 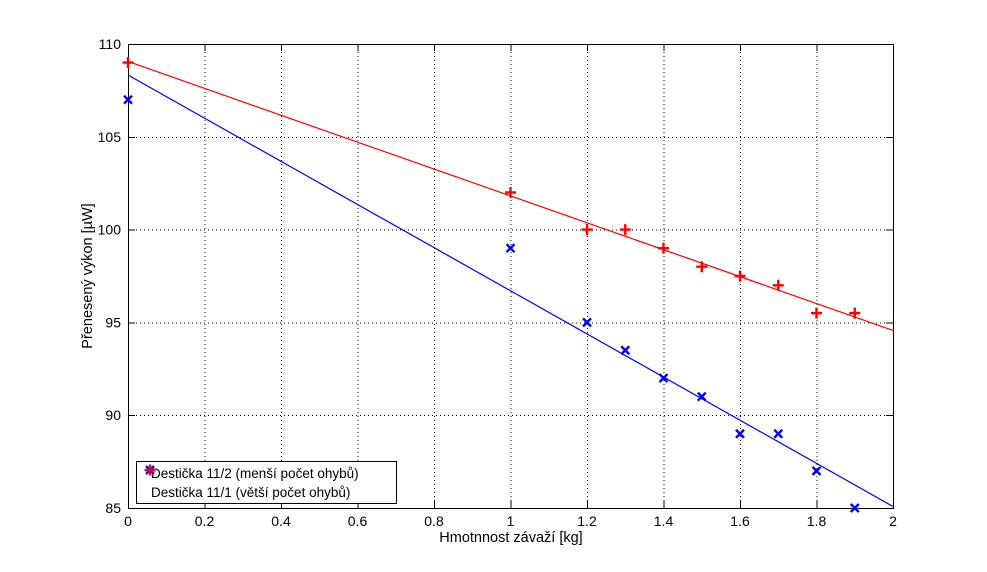 I want to click on plus-marker-icon, so click(x=150, y=470).